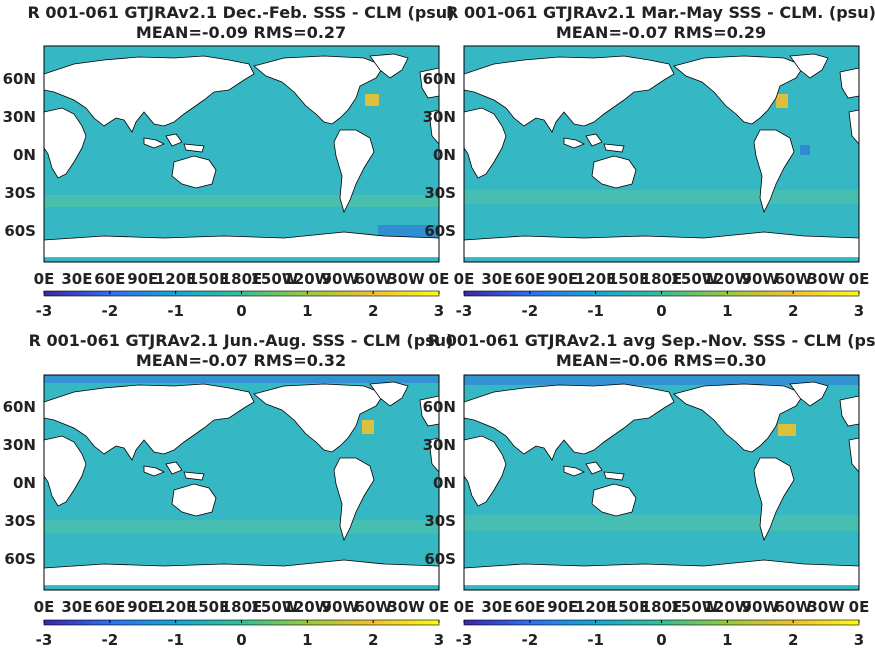 This screenshot has width=875, height=656. Describe the element at coordinates (439, 117) in the screenshot. I see `panel-2-ytick-30n: 30N` at that location.